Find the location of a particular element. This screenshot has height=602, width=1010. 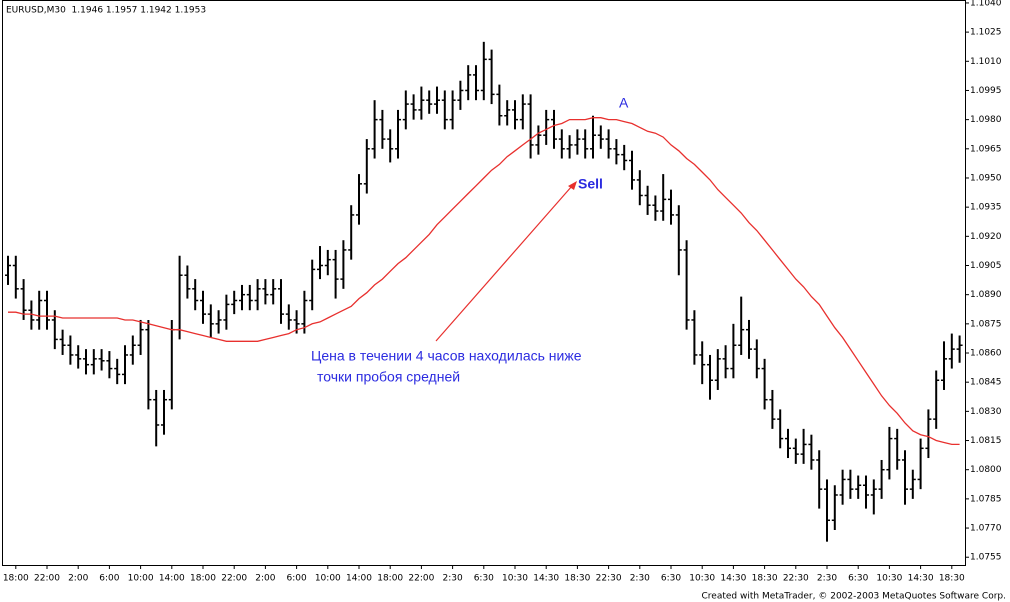

arrow-line is located at coordinates (504, 263).